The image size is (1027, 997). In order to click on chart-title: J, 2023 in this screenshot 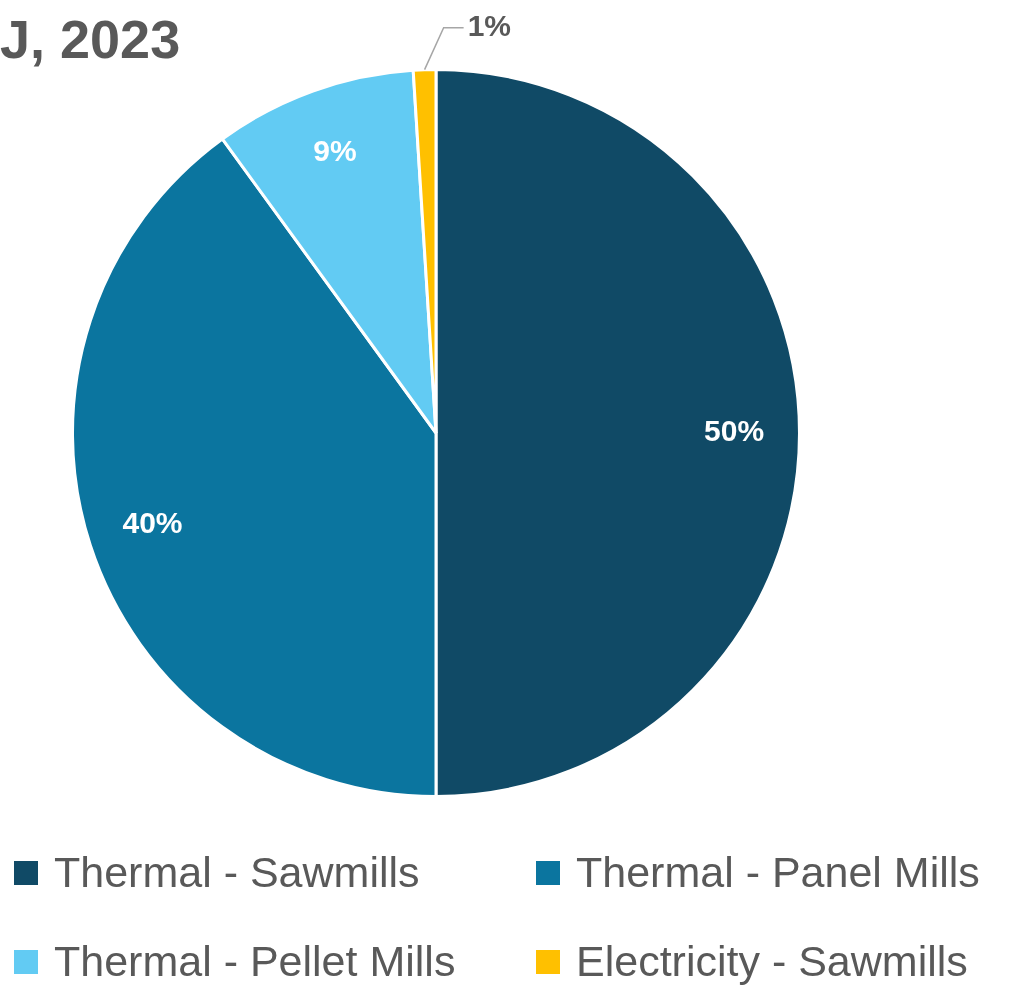, I will do `click(90, 39)`.